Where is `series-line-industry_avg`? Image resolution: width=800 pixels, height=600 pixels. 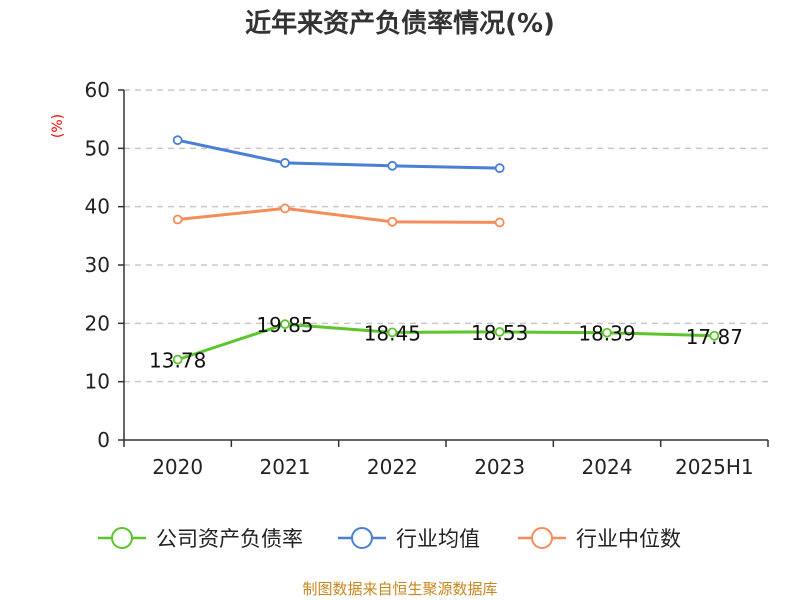 series-line-industry_avg is located at coordinates (338, 154).